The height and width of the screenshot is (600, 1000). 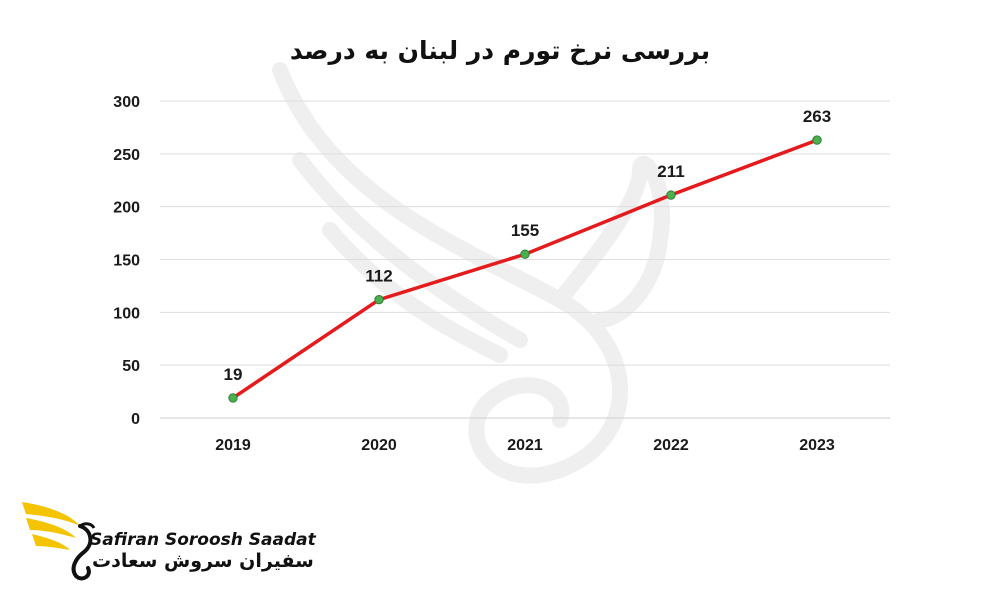 What do you see at coordinates (500, 50) in the screenshot?
I see `chart-title: بررسی نرخ تورم در لبنان به درصد` at bounding box center [500, 50].